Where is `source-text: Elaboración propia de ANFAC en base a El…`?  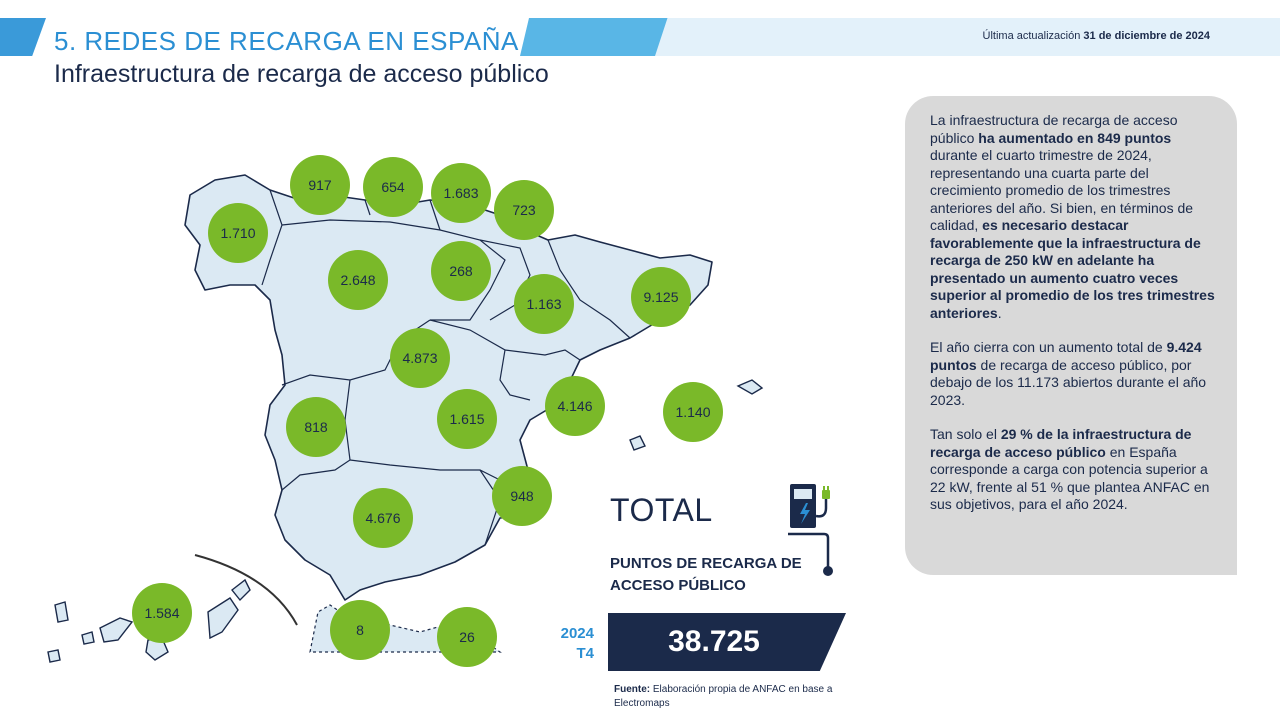
source-text: Elaboración propia de ANFAC en base a El… is located at coordinates (723, 696).